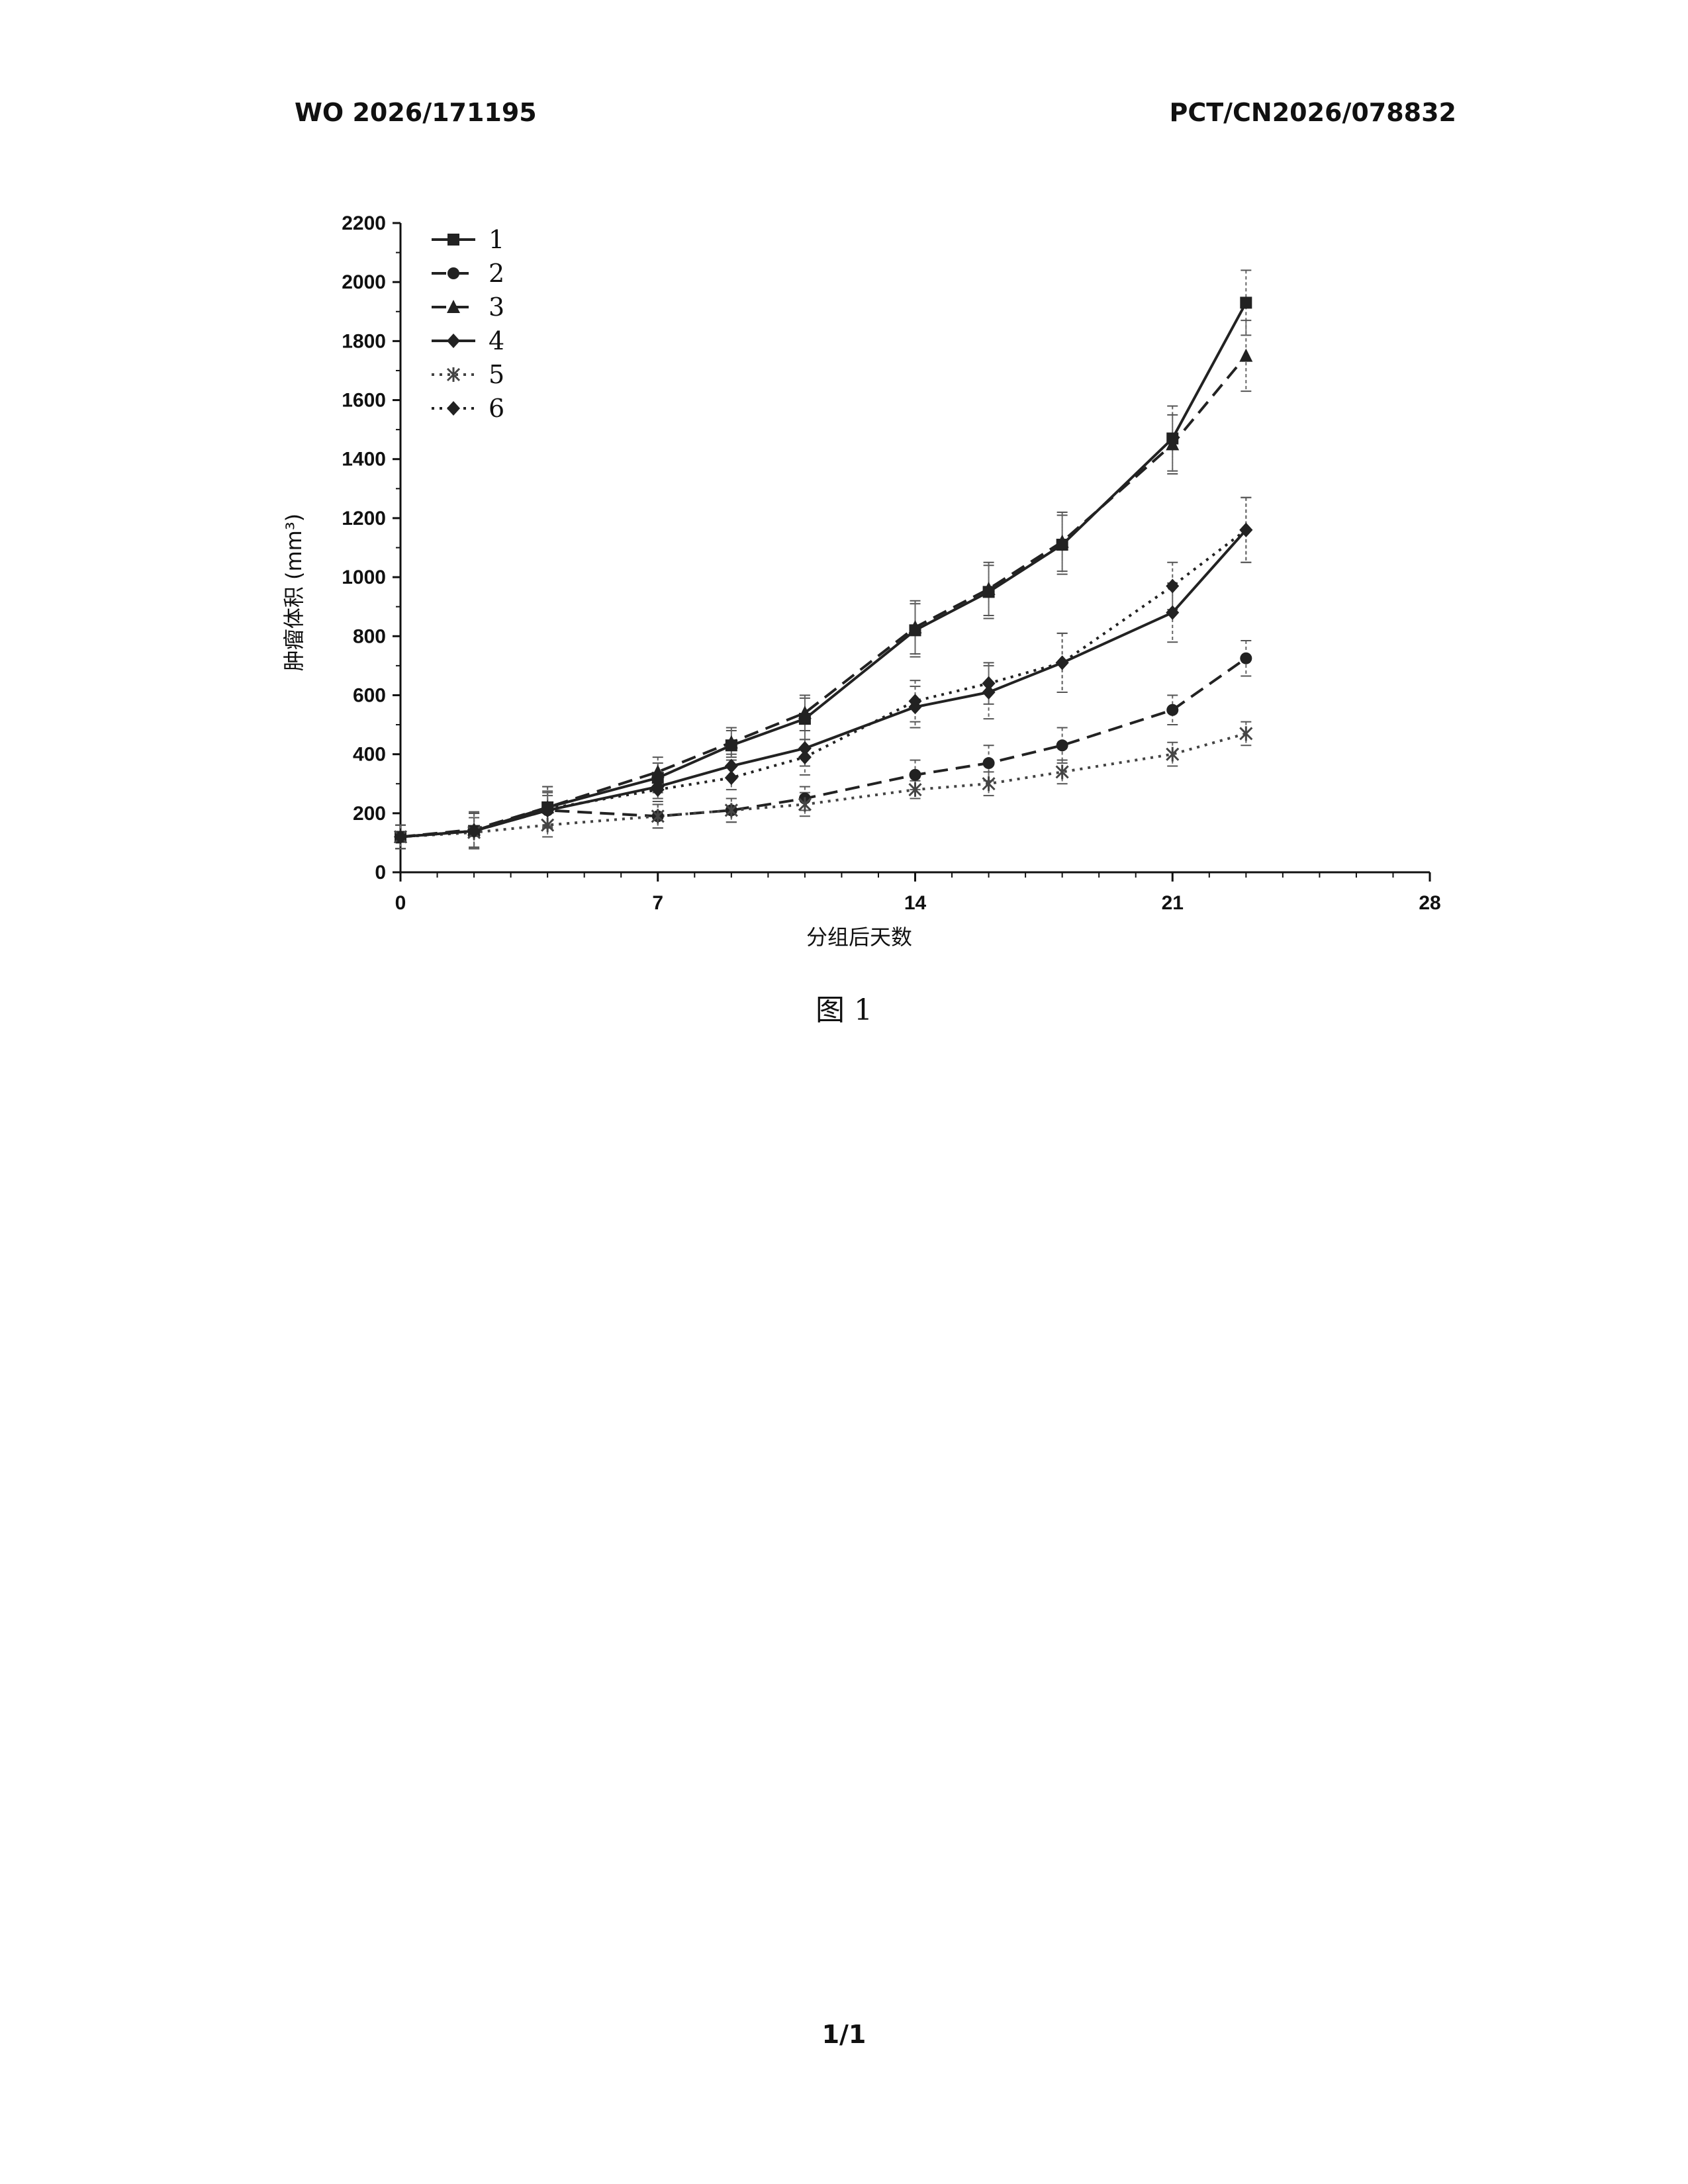 Image resolution: width=1688 pixels, height=2184 pixels. I want to click on series-lines, so click(823, 569).